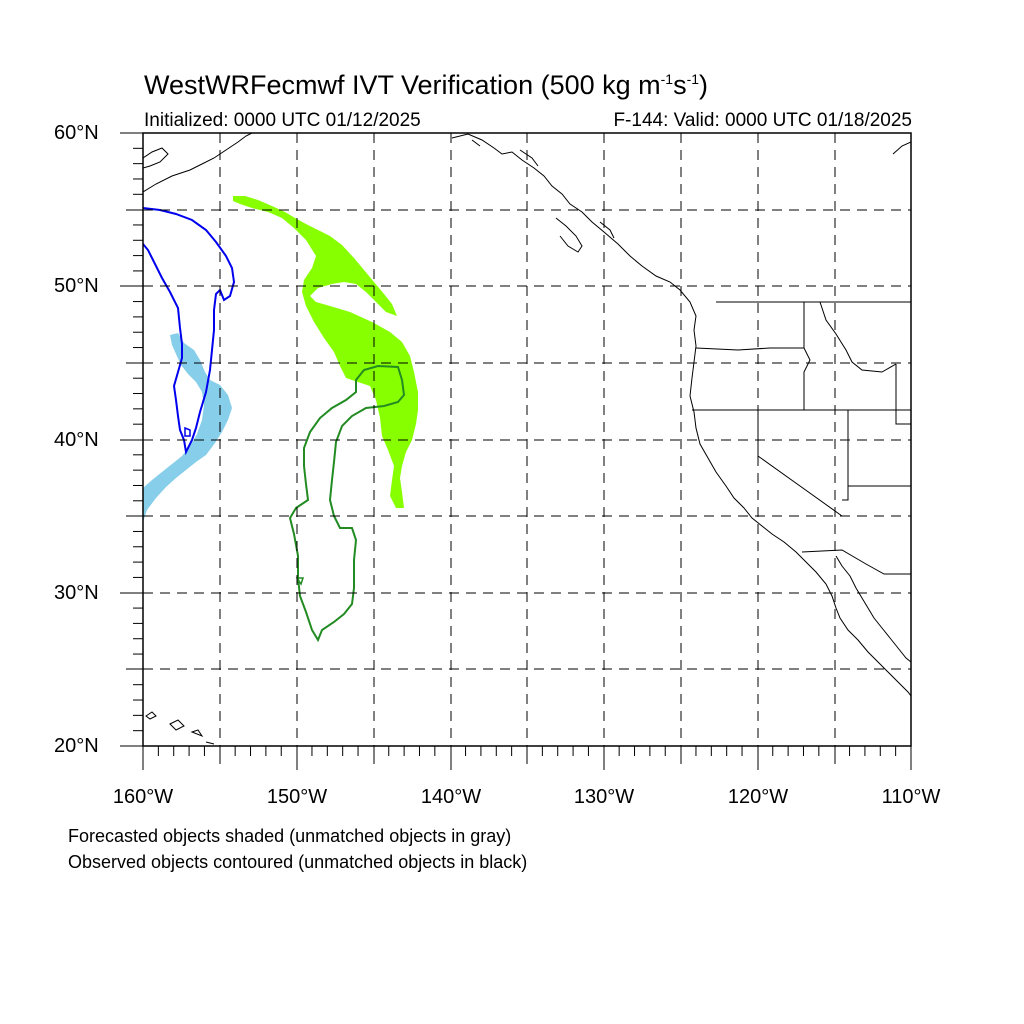  I want to click on islands-bc, so click(543, 196).